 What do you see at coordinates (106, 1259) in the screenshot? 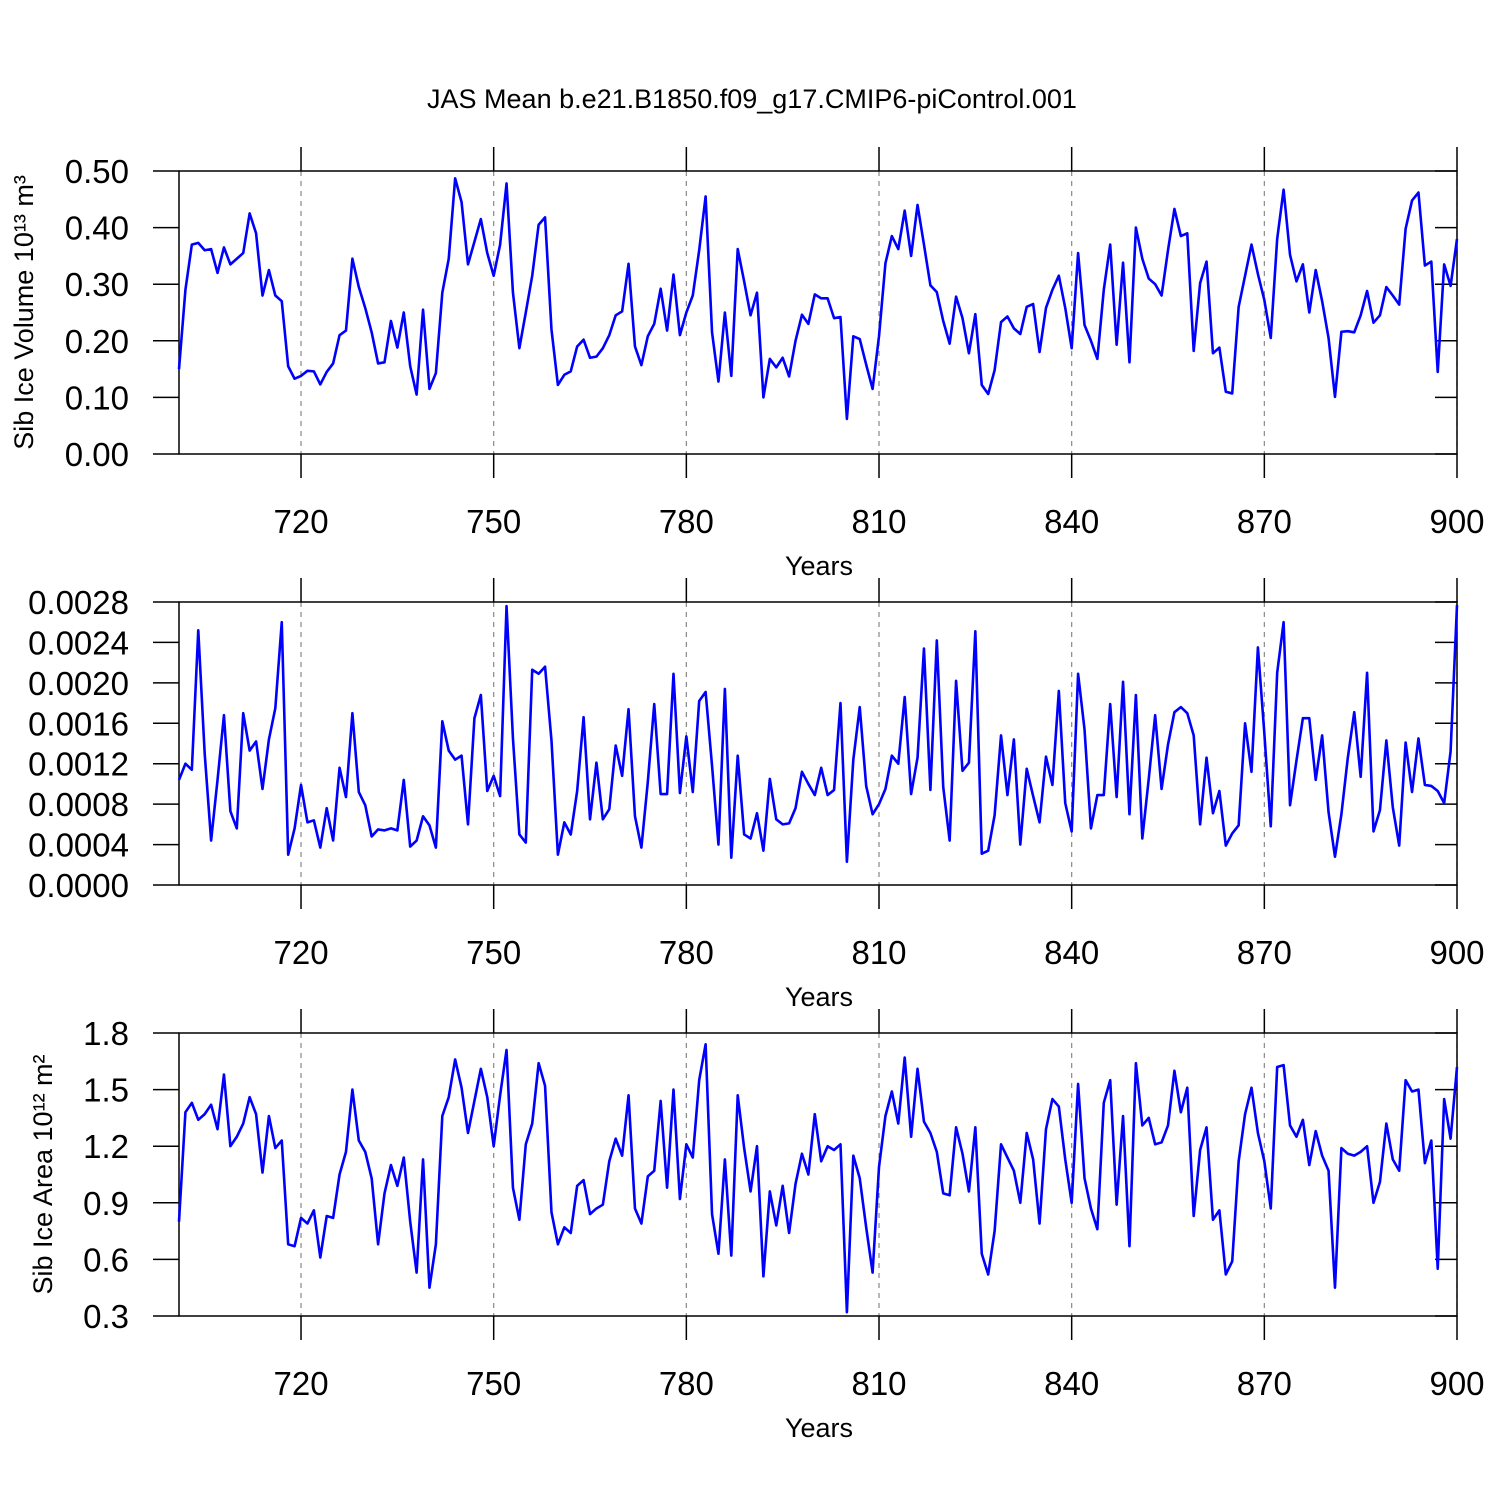
I see `y-tick-label: 0.6` at bounding box center [106, 1259].